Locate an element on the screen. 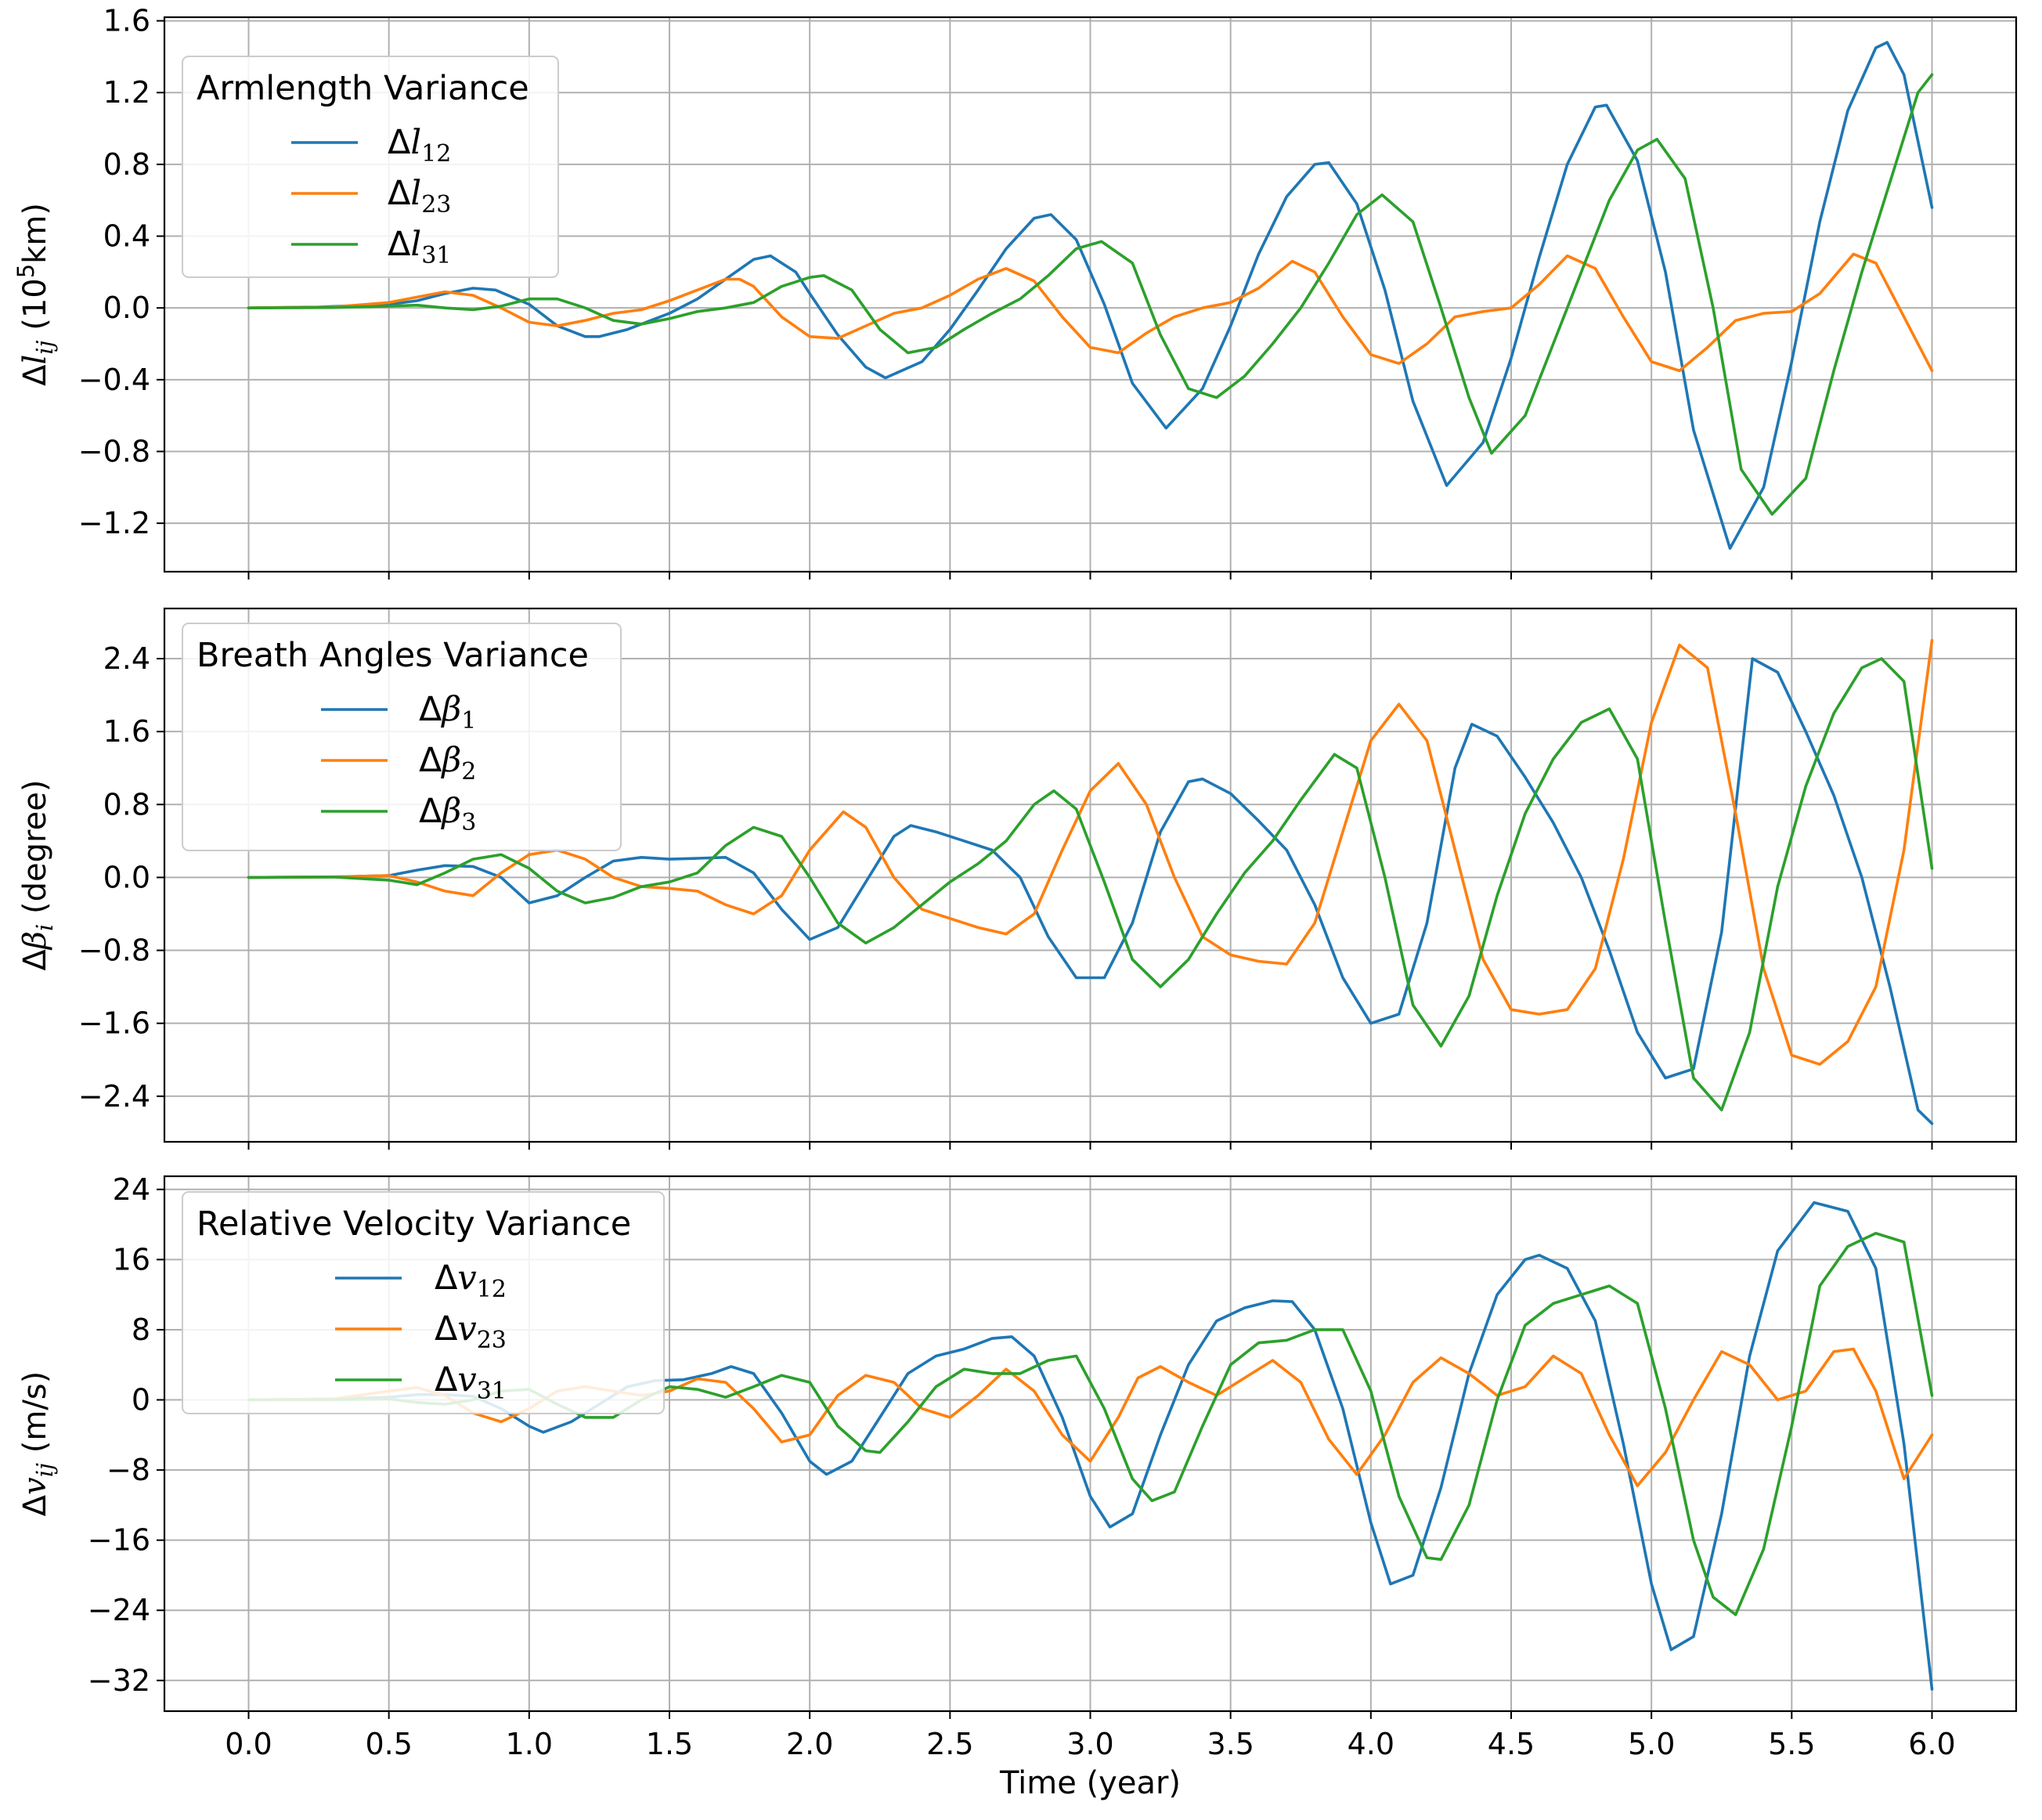 The width and height of the screenshot is (2042, 1820). y-tick-label: −16 is located at coordinates (119, 1540).